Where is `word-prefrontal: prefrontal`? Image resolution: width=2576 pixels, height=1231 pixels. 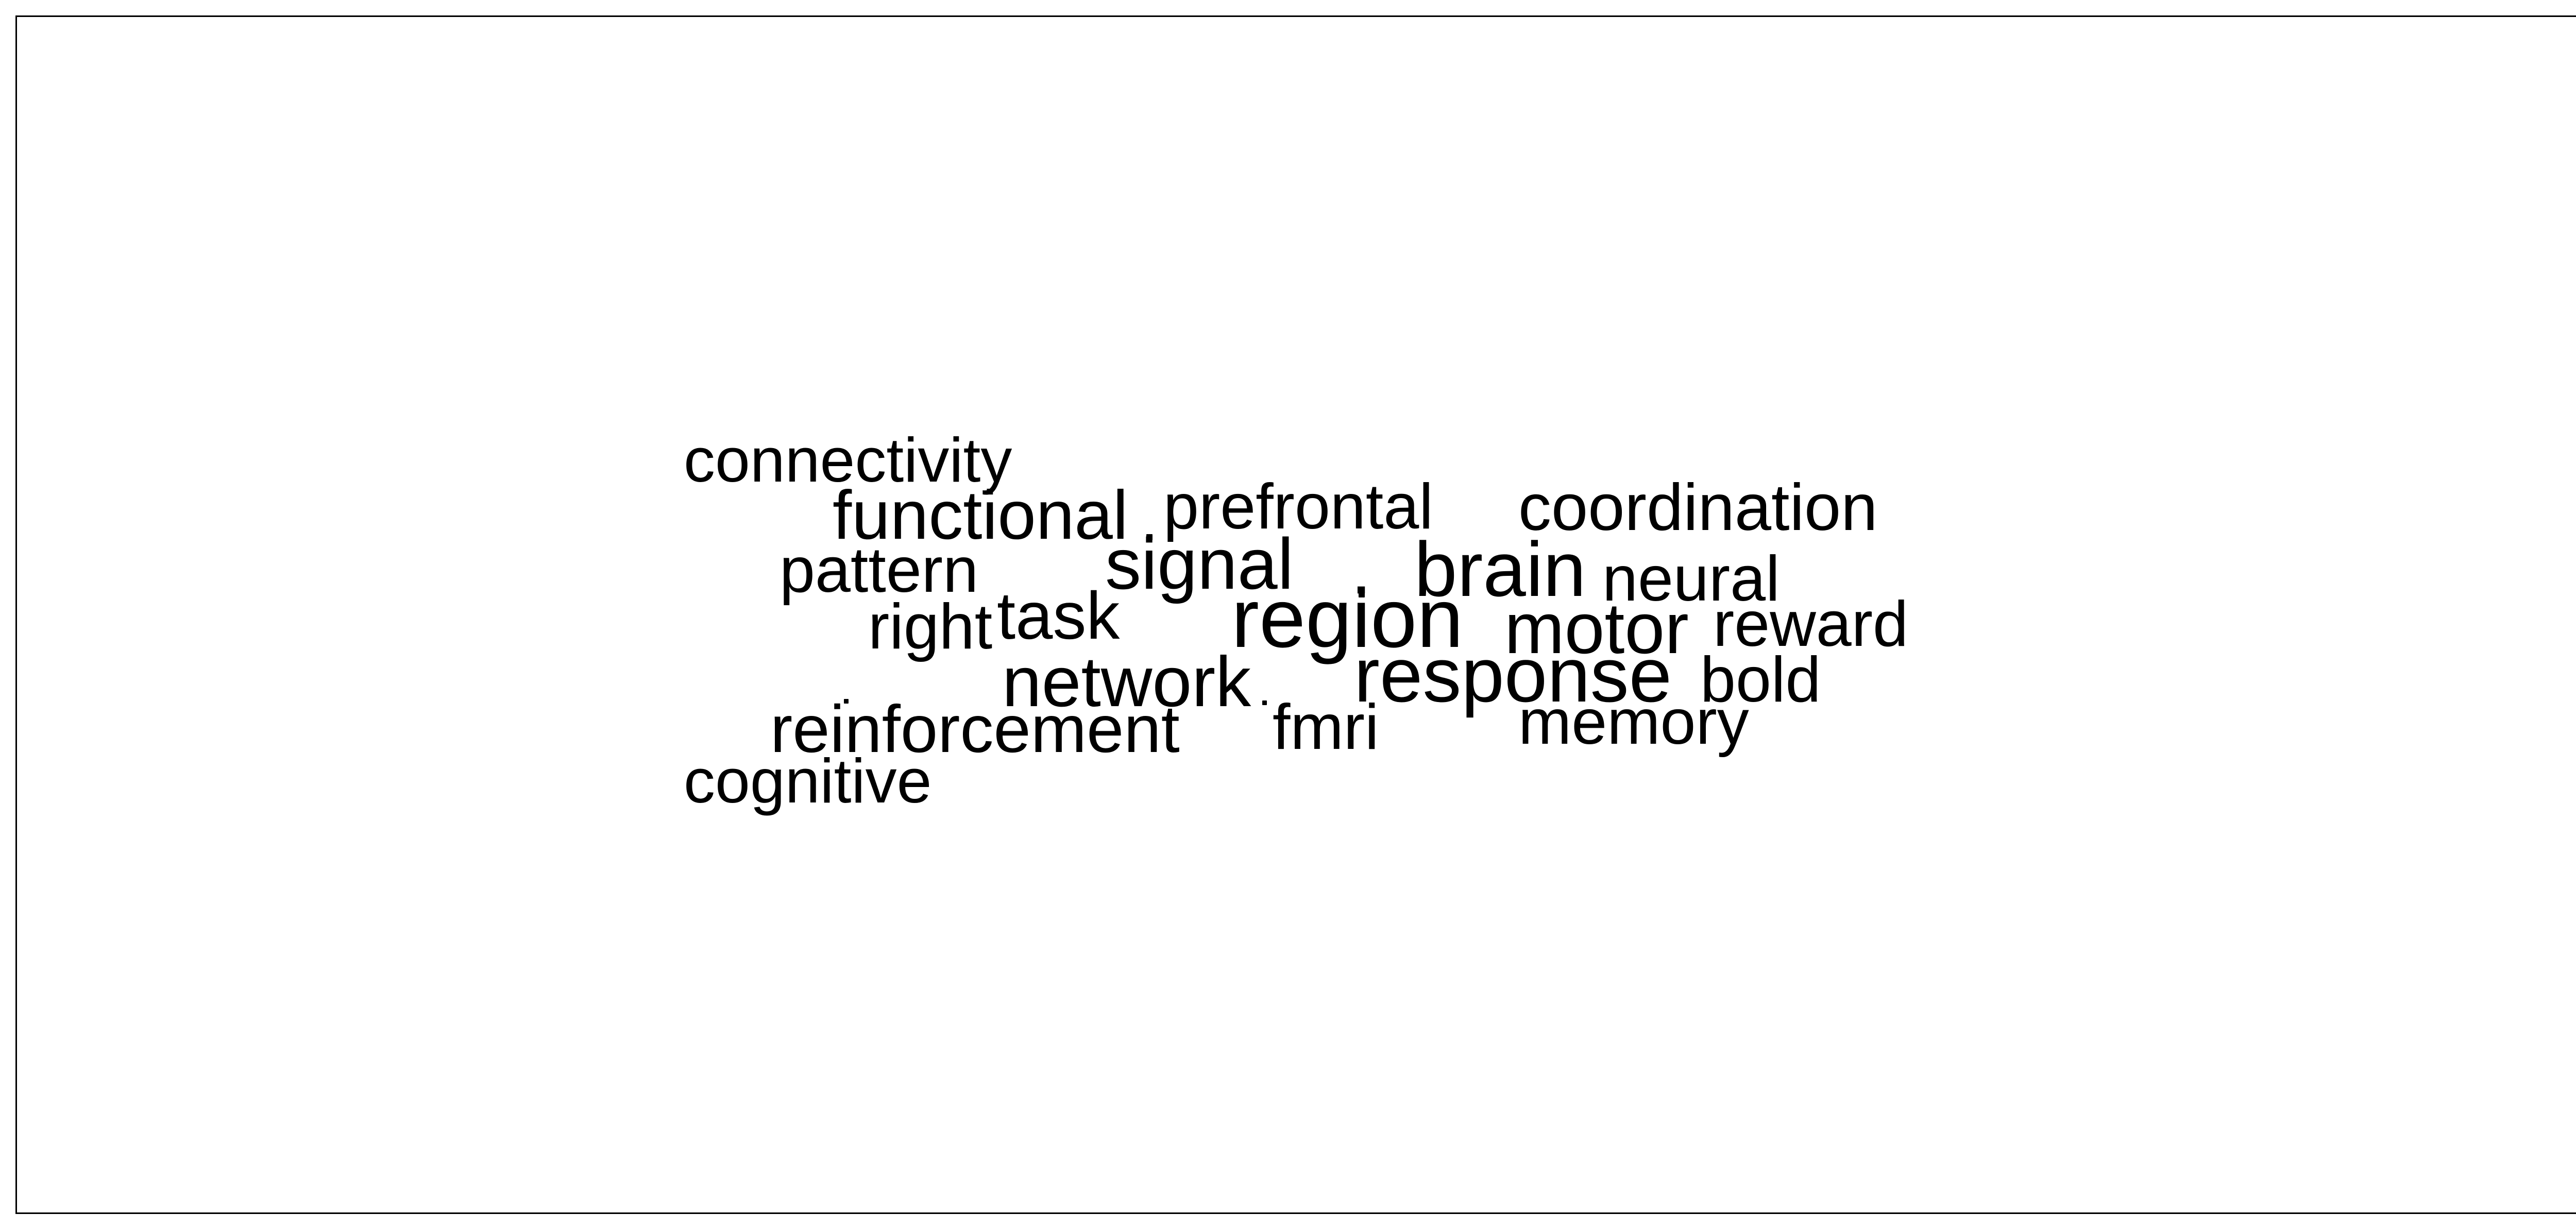 word-prefrontal: prefrontal is located at coordinates (1298, 507).